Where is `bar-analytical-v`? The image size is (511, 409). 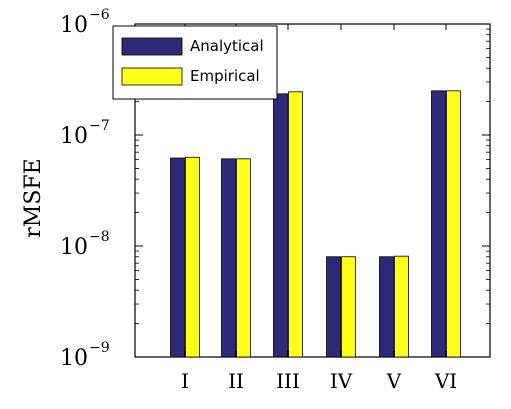 bar-analytical-v is located at coordinates (386, 307).